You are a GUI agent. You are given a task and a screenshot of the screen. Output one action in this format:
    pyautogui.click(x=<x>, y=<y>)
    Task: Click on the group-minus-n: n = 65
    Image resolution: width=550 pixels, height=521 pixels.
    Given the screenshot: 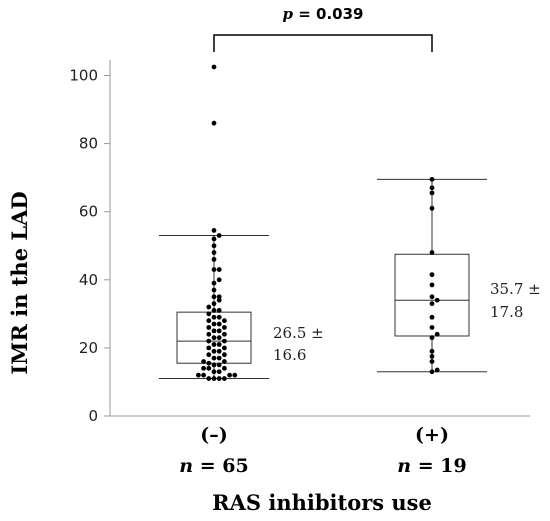 What is the action you would take?
    pyautogui.click(x=213, y=466)
    